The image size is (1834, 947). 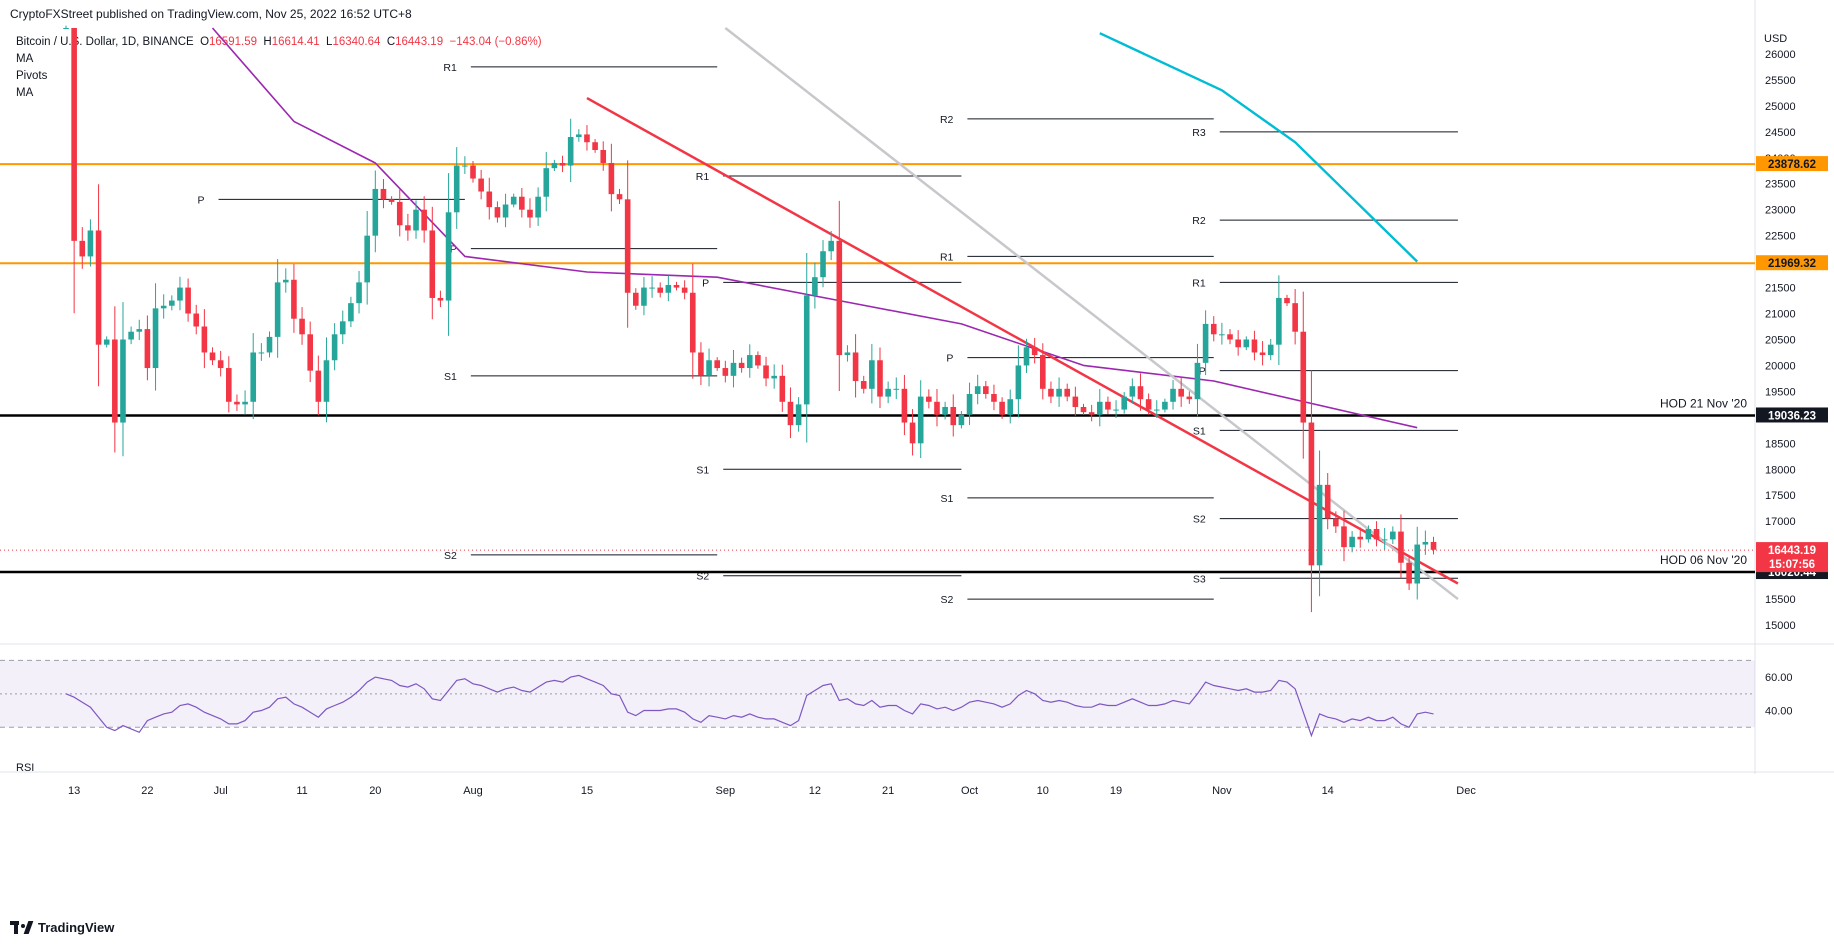 I want to click on rsi-pane-label: RSI, so click(x=25, y=768).